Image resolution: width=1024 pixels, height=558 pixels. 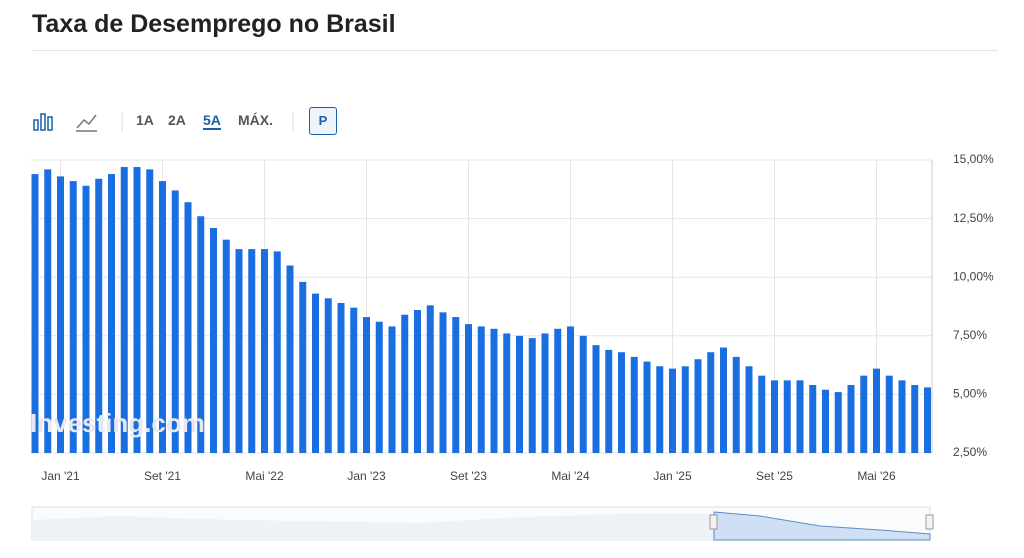 I want to click on line-chart-icon, so click(x=86, y=123).